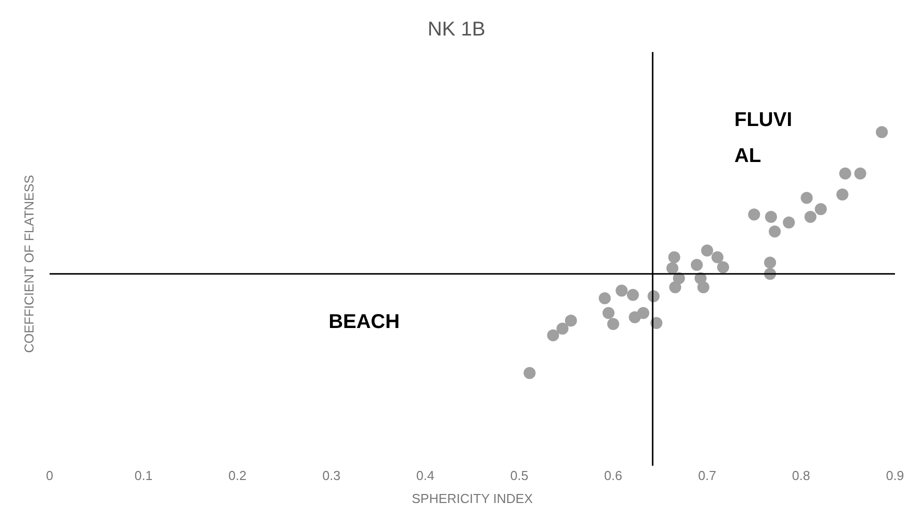 This screenshot has width=923, height=529. I want to click on x-tick-label: 0.4, so click(425, 476).